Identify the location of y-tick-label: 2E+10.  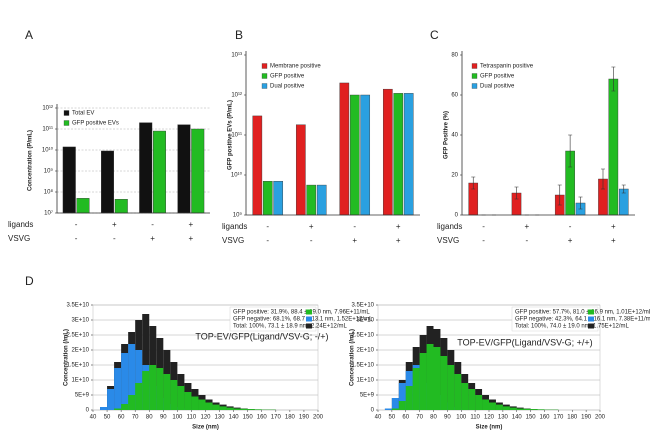
(365, 351).